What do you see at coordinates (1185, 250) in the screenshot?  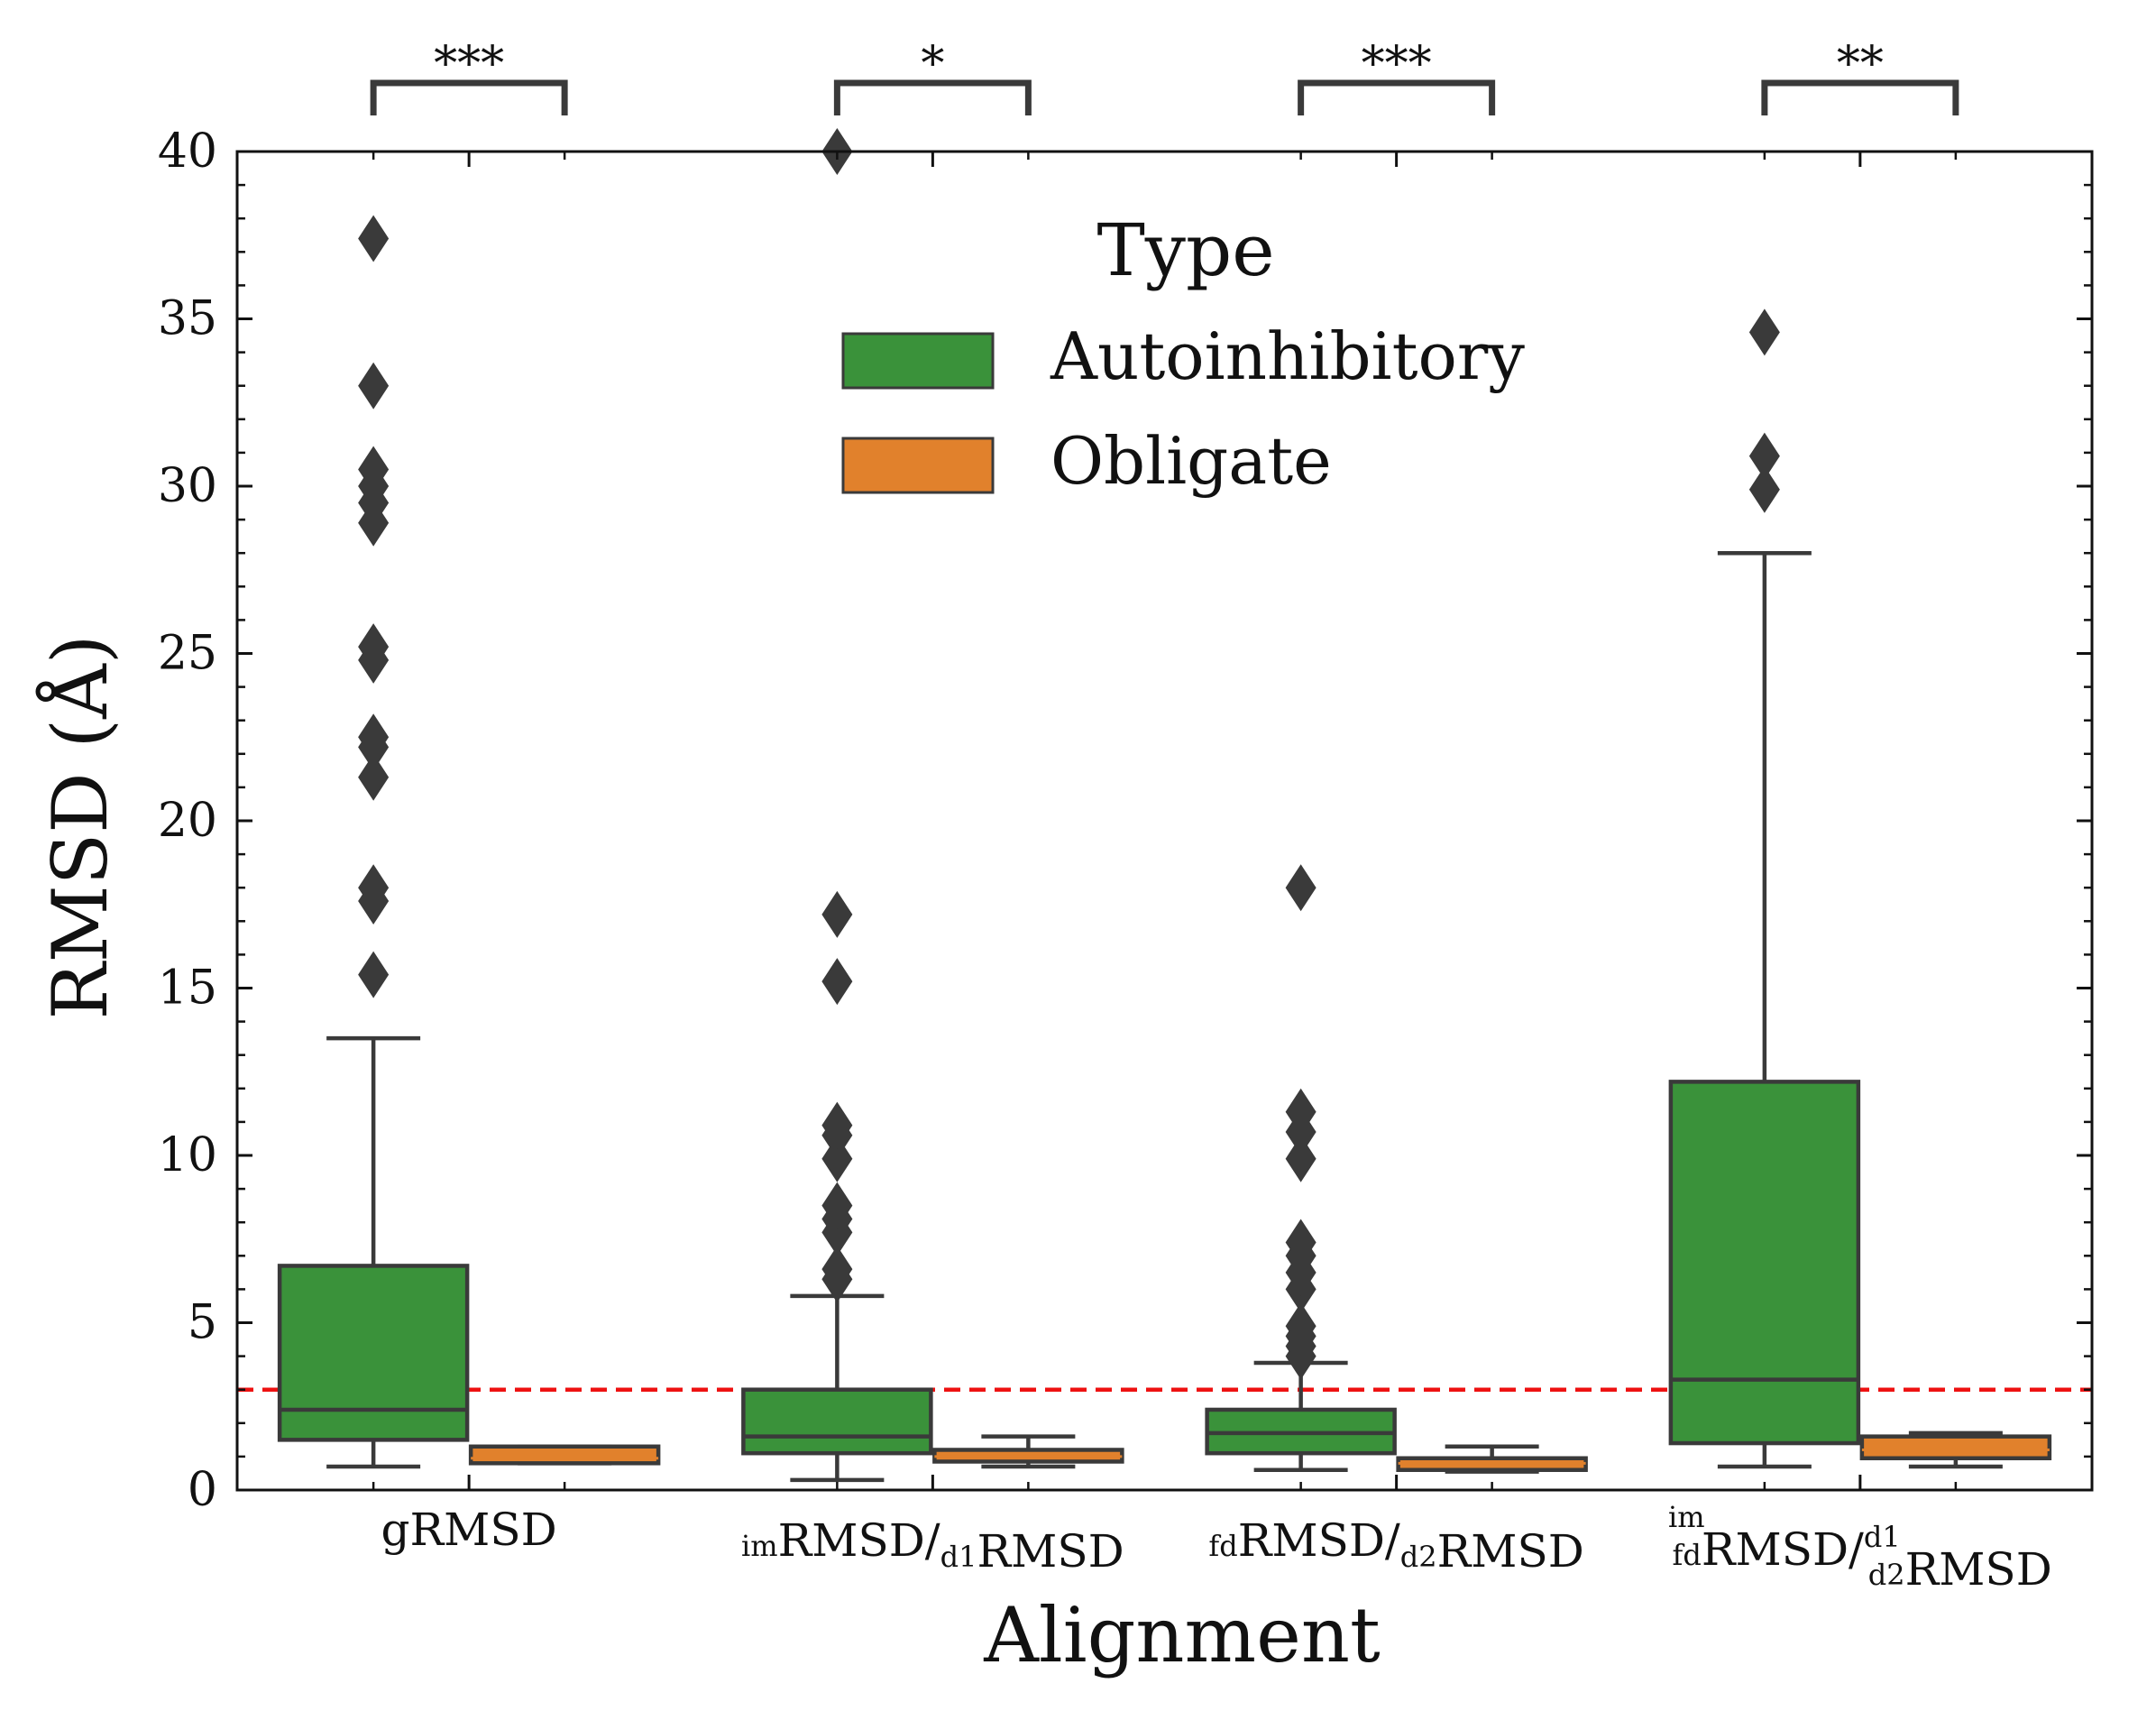 I see `legend-title: Type` at bounding box center [1185, 250].